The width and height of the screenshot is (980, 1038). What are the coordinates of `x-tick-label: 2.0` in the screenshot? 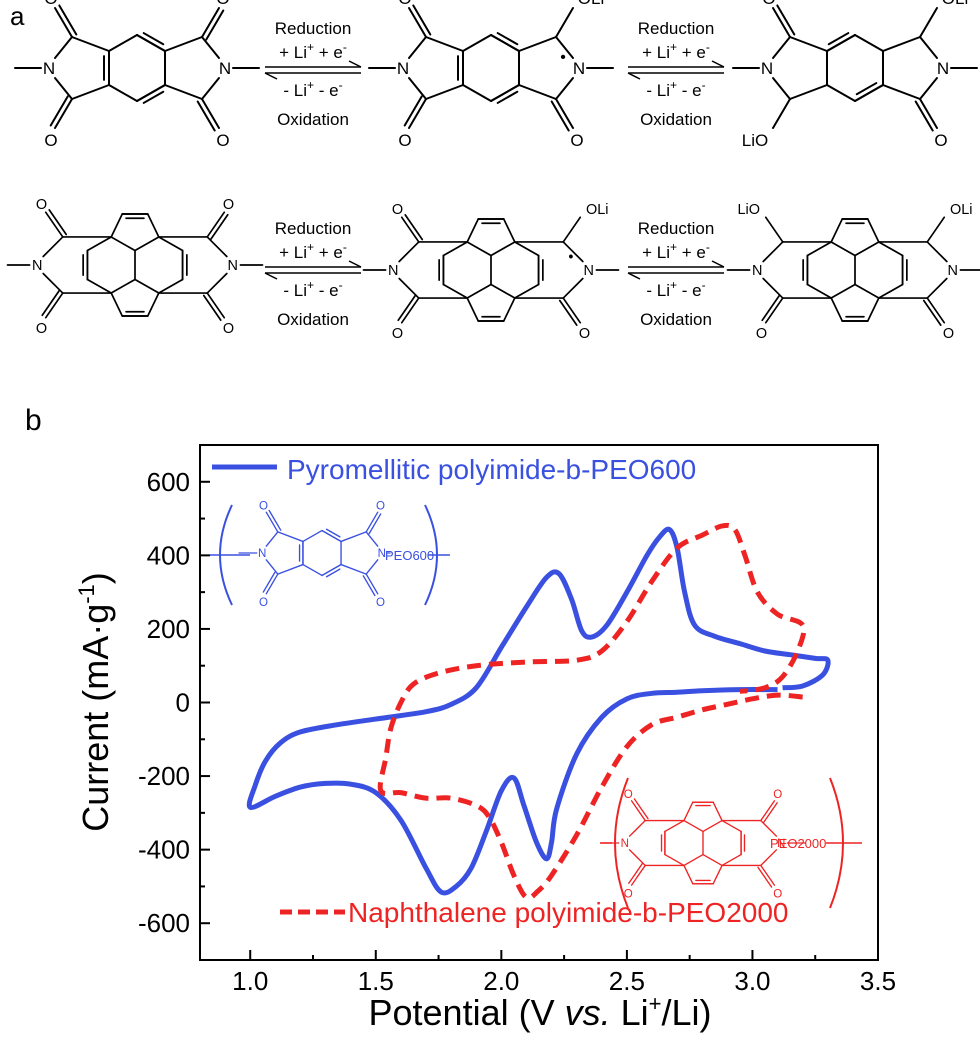 It's located at (501, 981).